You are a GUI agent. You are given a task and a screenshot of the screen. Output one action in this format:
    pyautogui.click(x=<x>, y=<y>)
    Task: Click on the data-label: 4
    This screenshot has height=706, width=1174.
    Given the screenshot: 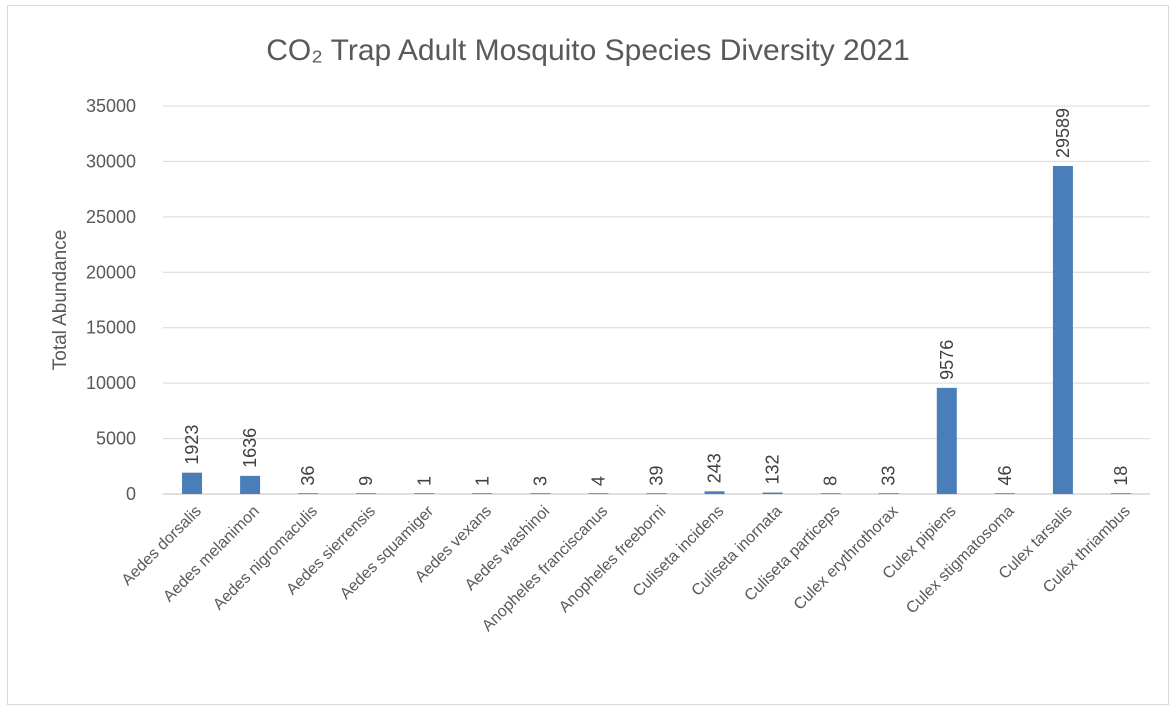 What is the action you would take?
    pyautogui.click(x=598, y=481)
    